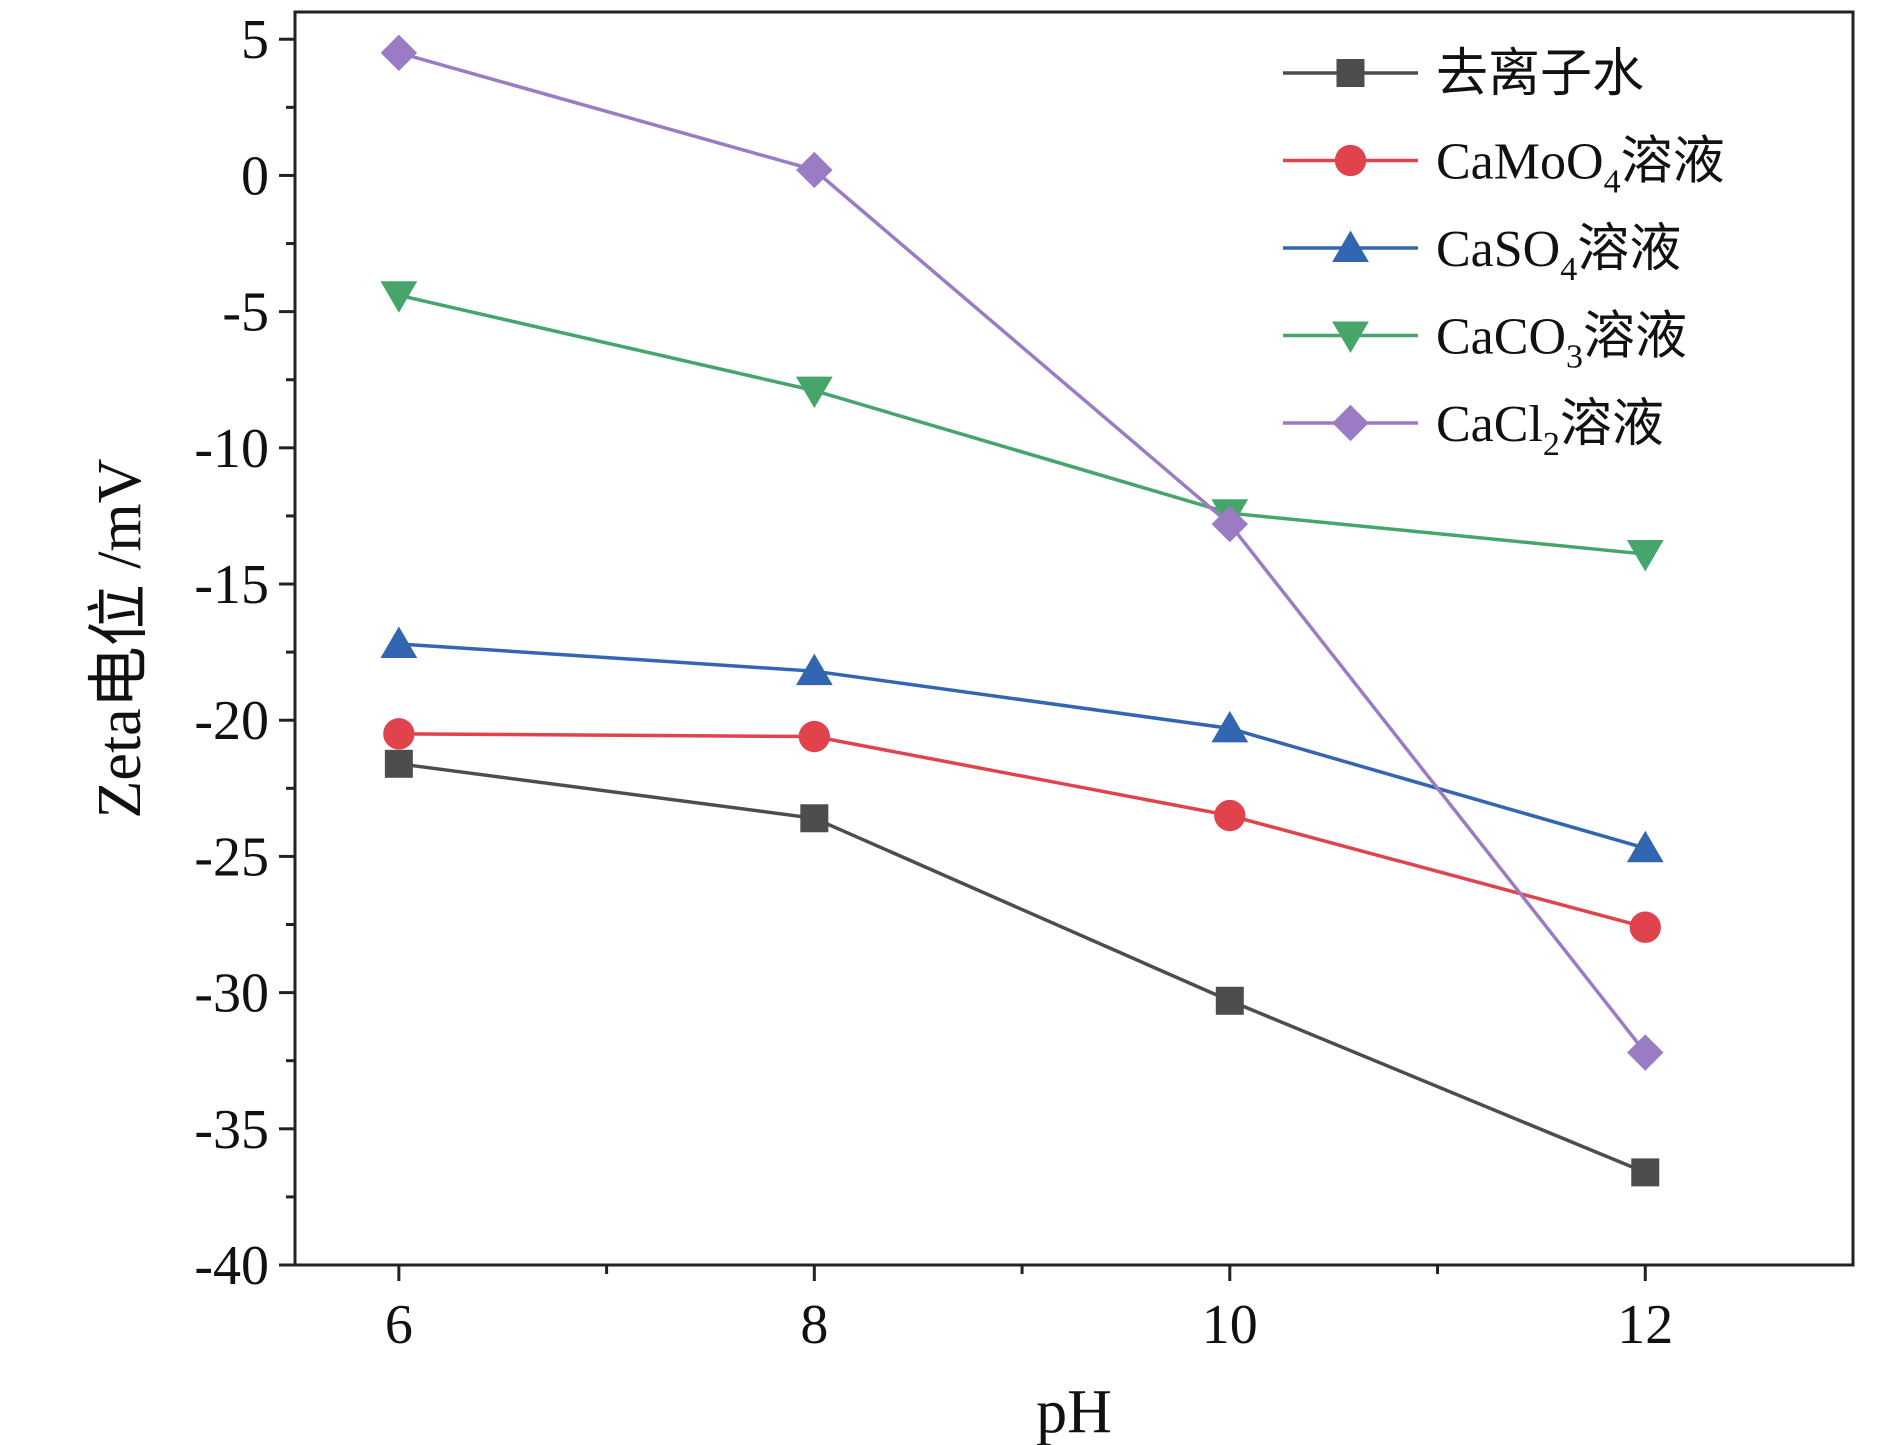 This screenshot has width=1890, height=1445. I want to click on legend-label: CaMoO4溶液, so click(1580, 167).